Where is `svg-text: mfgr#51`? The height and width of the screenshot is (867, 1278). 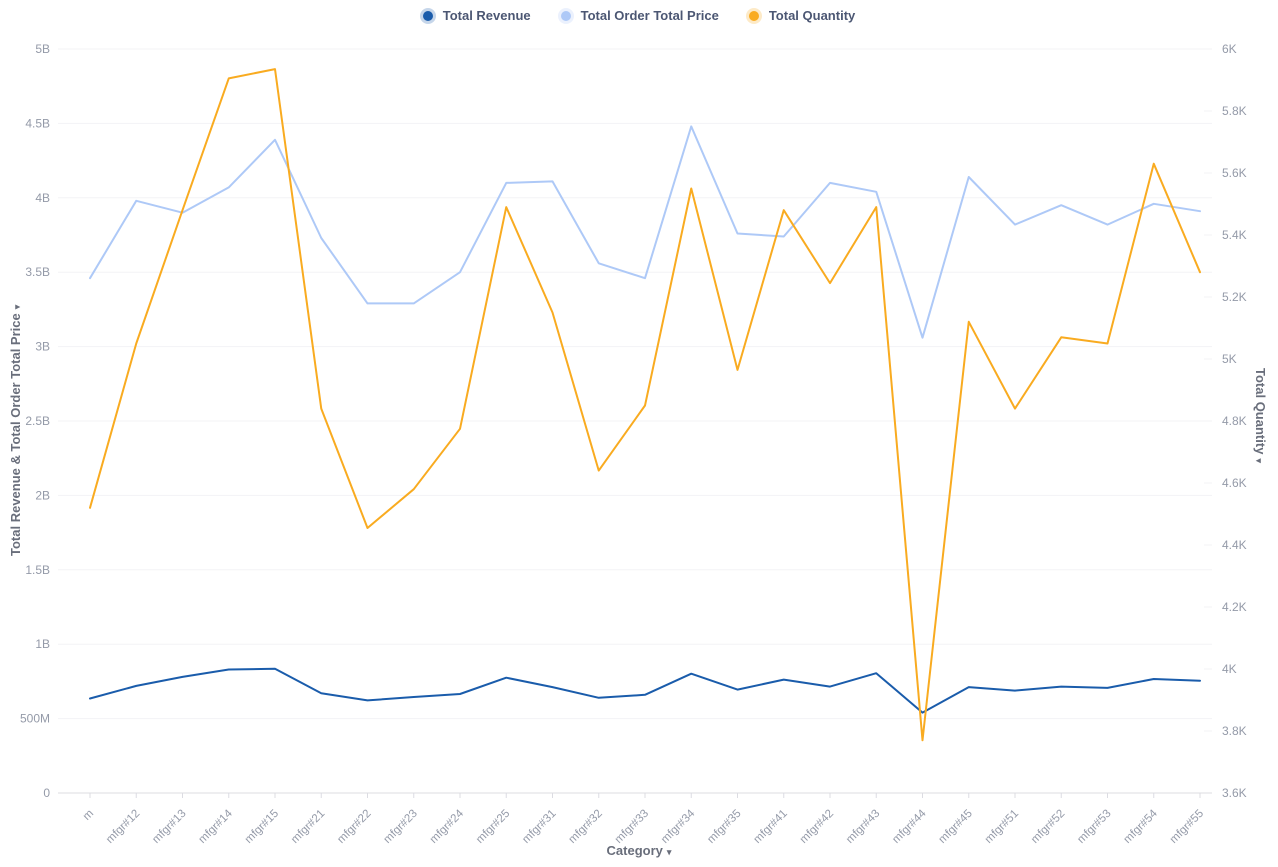 svg-text: mfgr#51 is located at coordinates (1002, 827).